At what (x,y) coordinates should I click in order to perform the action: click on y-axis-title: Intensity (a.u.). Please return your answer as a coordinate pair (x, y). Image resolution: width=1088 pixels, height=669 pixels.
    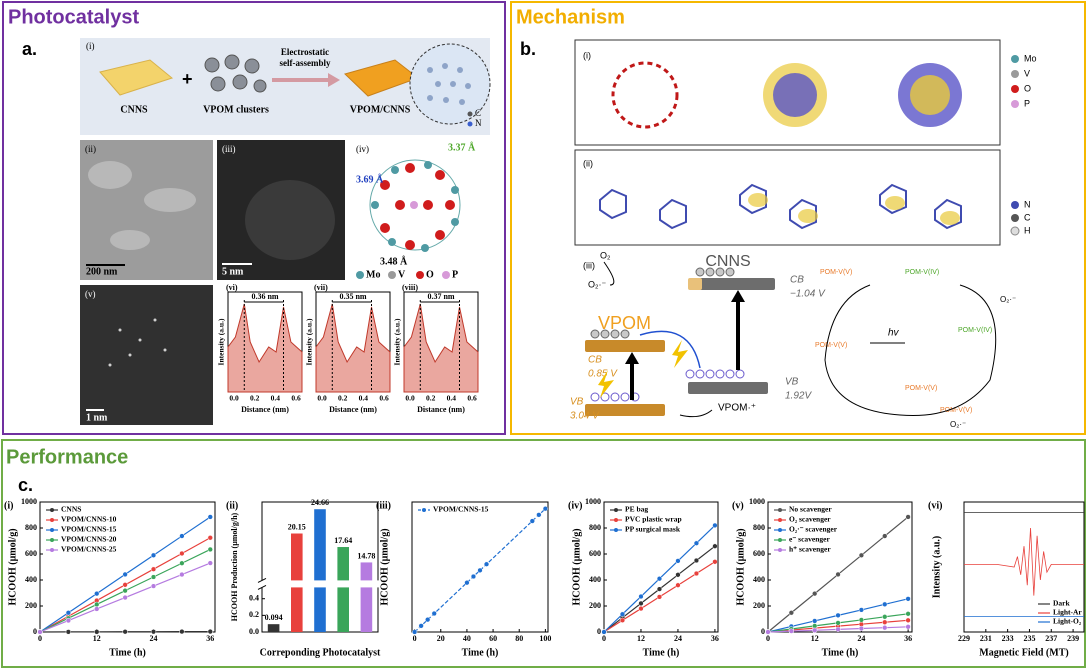
    Looking at the image, I should click on (221, 341).